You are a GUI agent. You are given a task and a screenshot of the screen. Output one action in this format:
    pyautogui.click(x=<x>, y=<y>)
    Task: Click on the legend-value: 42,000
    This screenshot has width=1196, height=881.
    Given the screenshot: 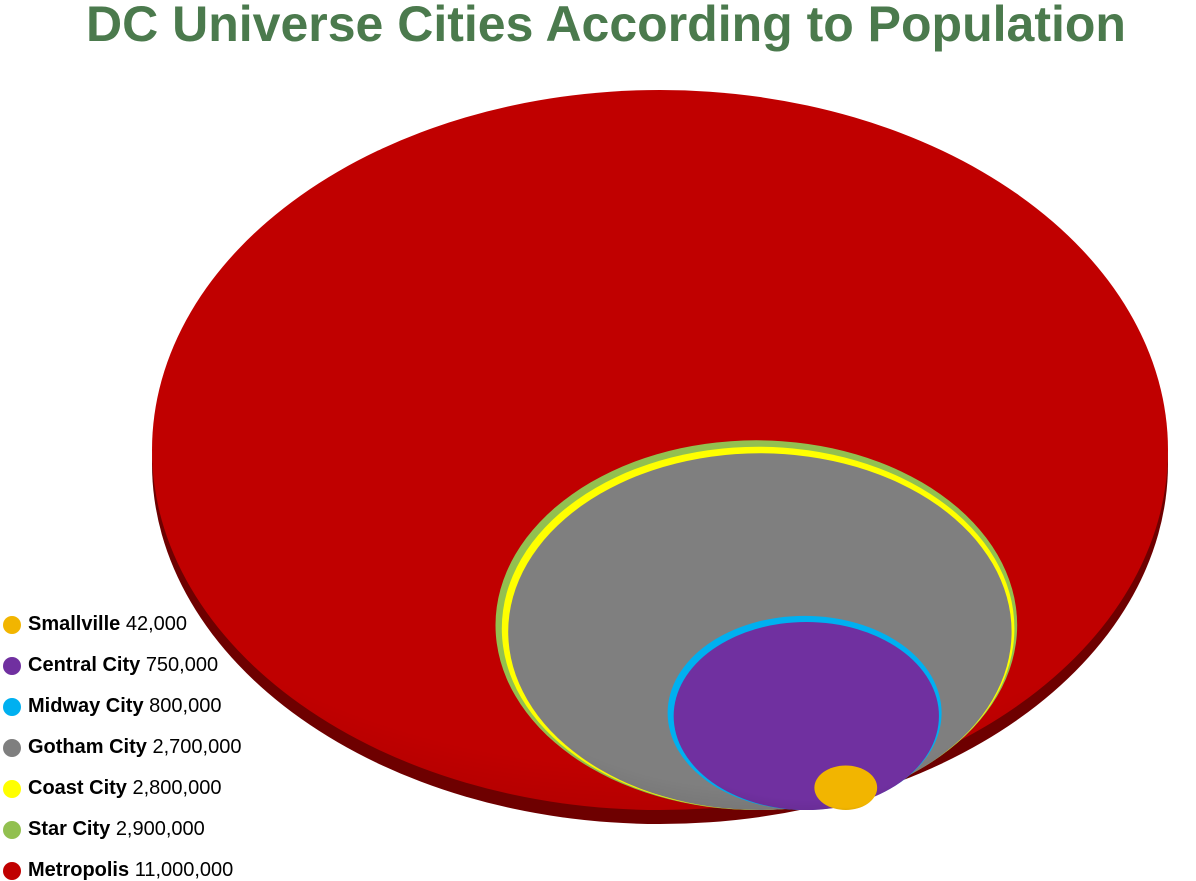 What is the action you would take?
    pyautogui.click(x=156, y=624)
    